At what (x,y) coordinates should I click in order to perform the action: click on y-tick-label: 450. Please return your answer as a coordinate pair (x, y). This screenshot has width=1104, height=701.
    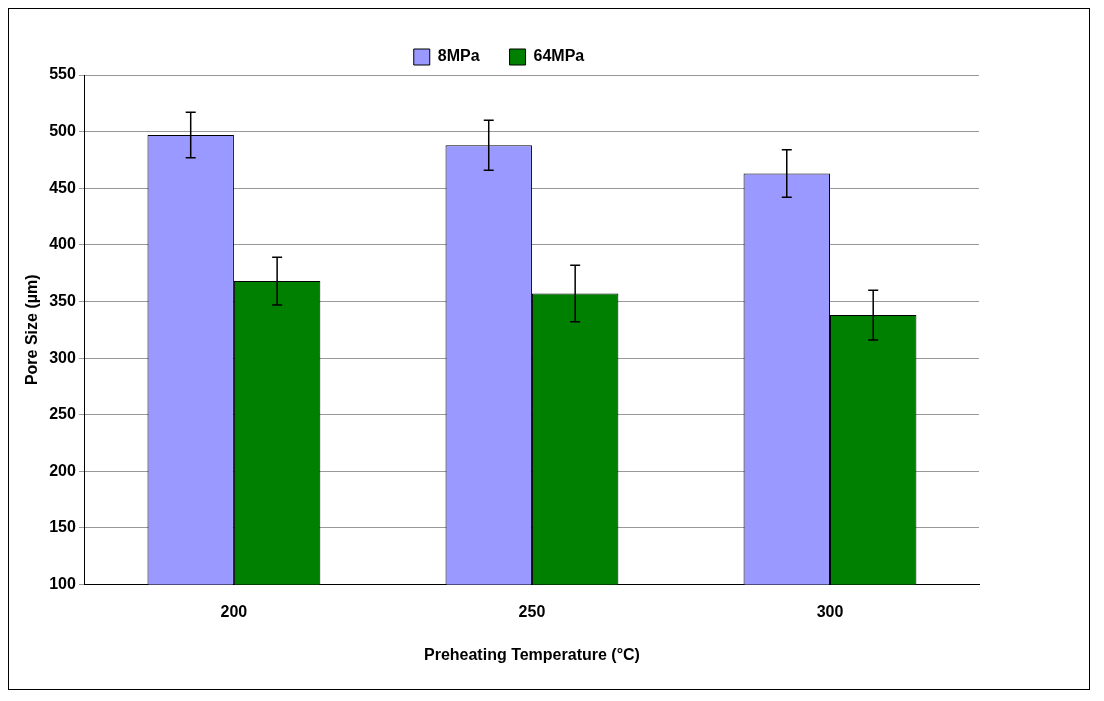
    Looking at the image, I should click on (62, 187).